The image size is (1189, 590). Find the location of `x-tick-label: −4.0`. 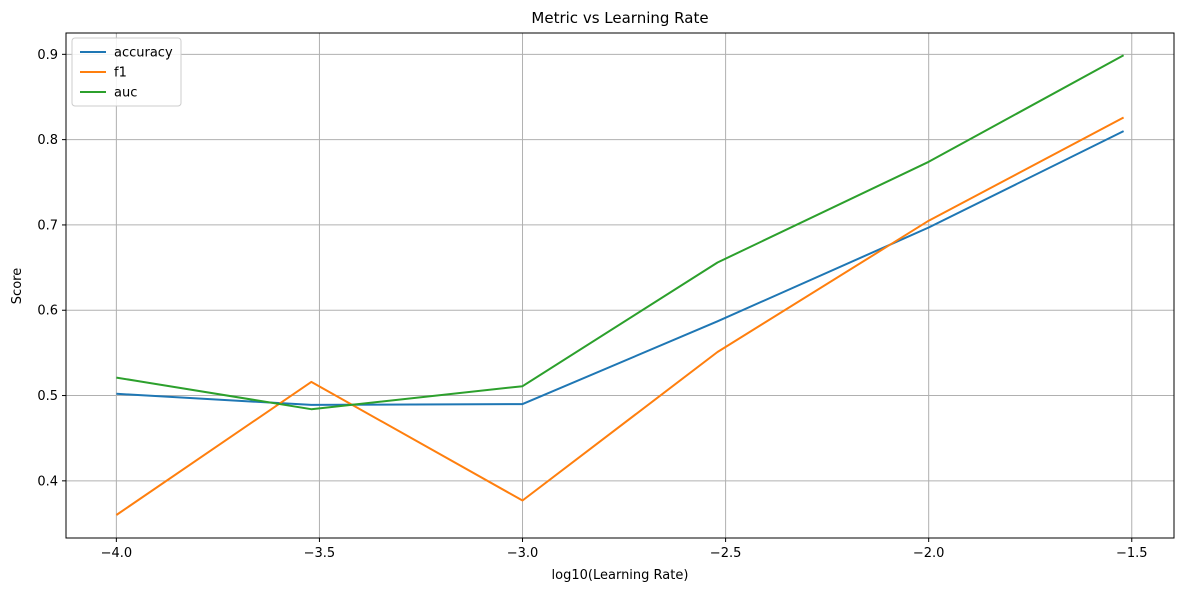

x-tick-label: −4.0 is located at coordinates (117, 553).